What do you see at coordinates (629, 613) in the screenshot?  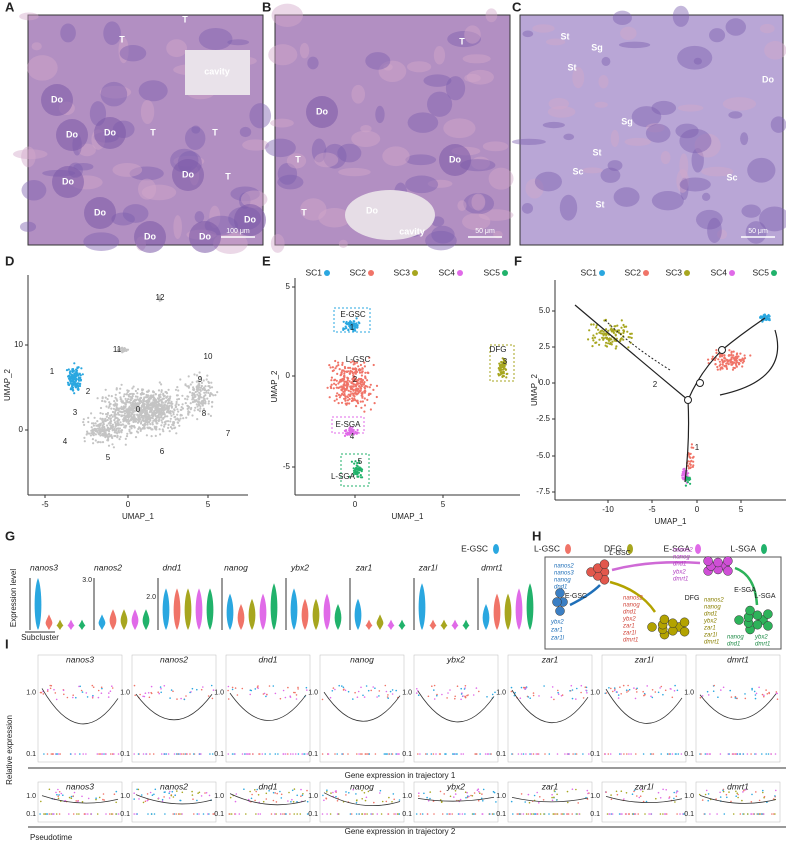 I see `gene-label: dnd1` at bounding box center [629, 613].